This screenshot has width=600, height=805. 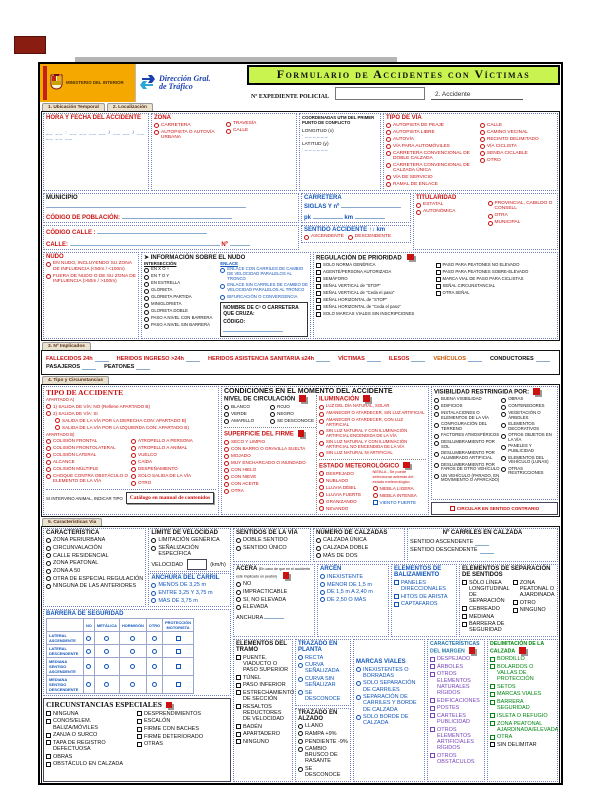 I want to click on option-colisi-n-lateral: COLISIÓN LATERAL, so click(x=88, y=455).